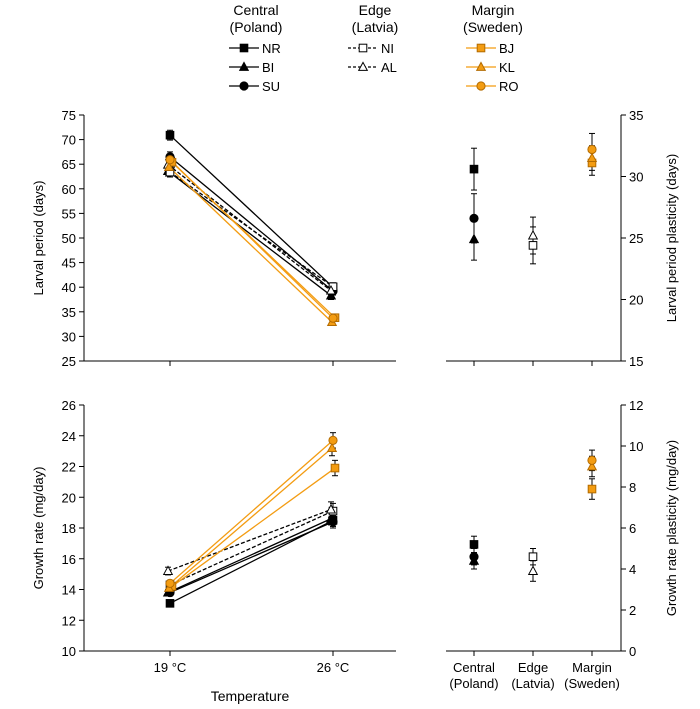 This screenshot has height=709, width=700. Describe the element at coordinates (255, 10) in the screenshot. I see `legend-group-title: Central` at that location.